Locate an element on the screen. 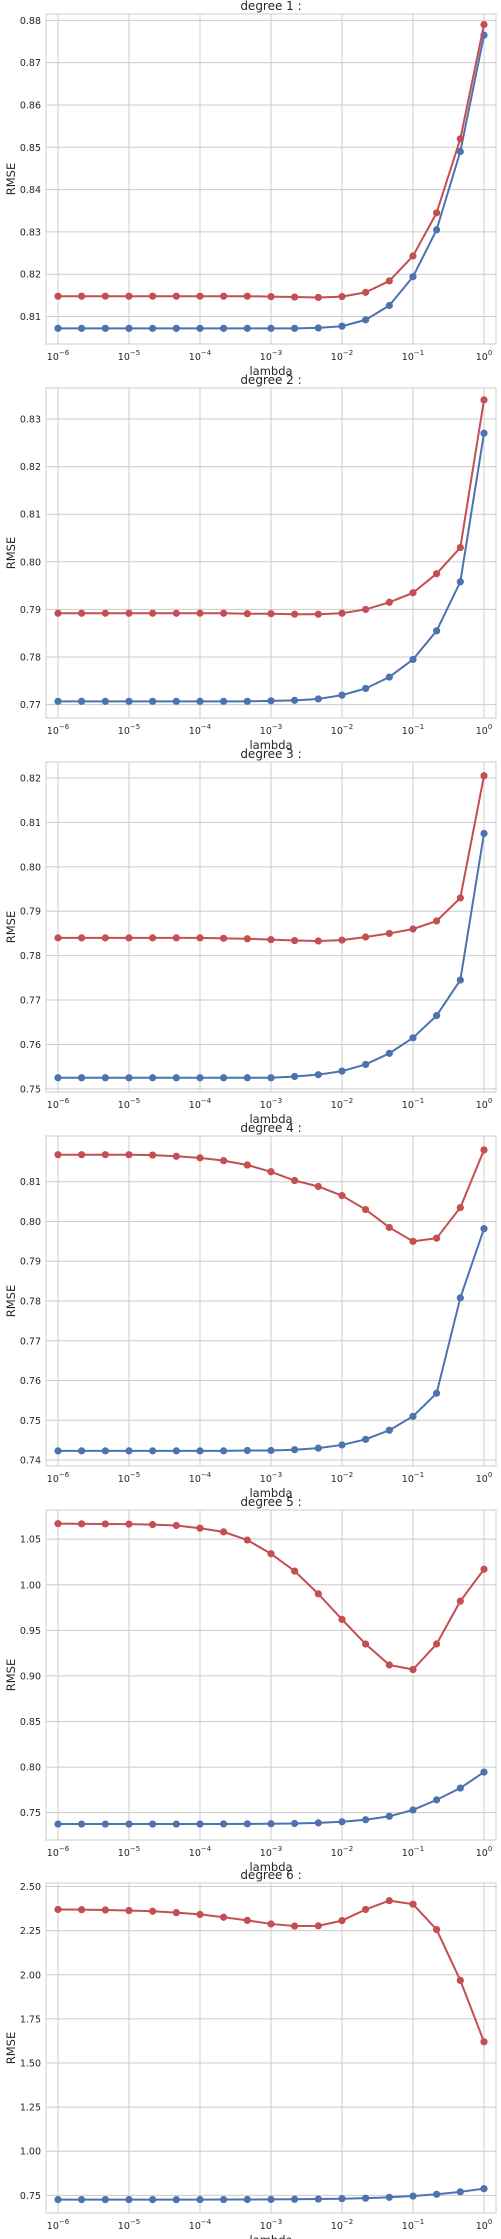 The height and width of the screenshot is (2239, 501). y-tick-label: 2.50 is located at coordinates (30, 1887).